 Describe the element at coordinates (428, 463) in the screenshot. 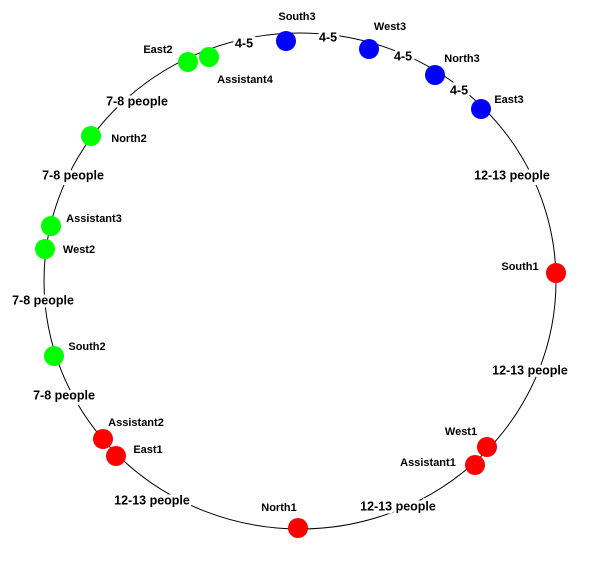

I see `node-label: Assistant1` at that location.